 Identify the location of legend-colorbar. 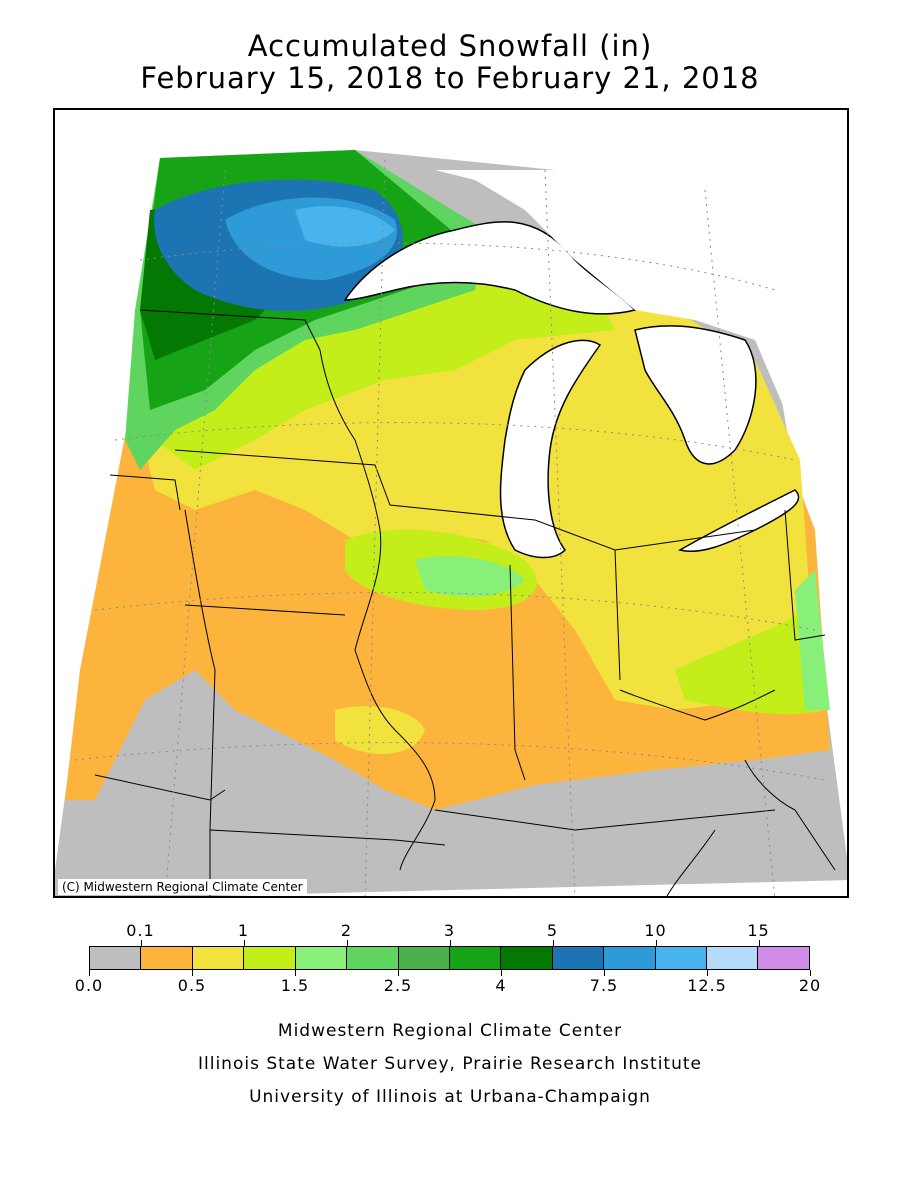
(449, 958).